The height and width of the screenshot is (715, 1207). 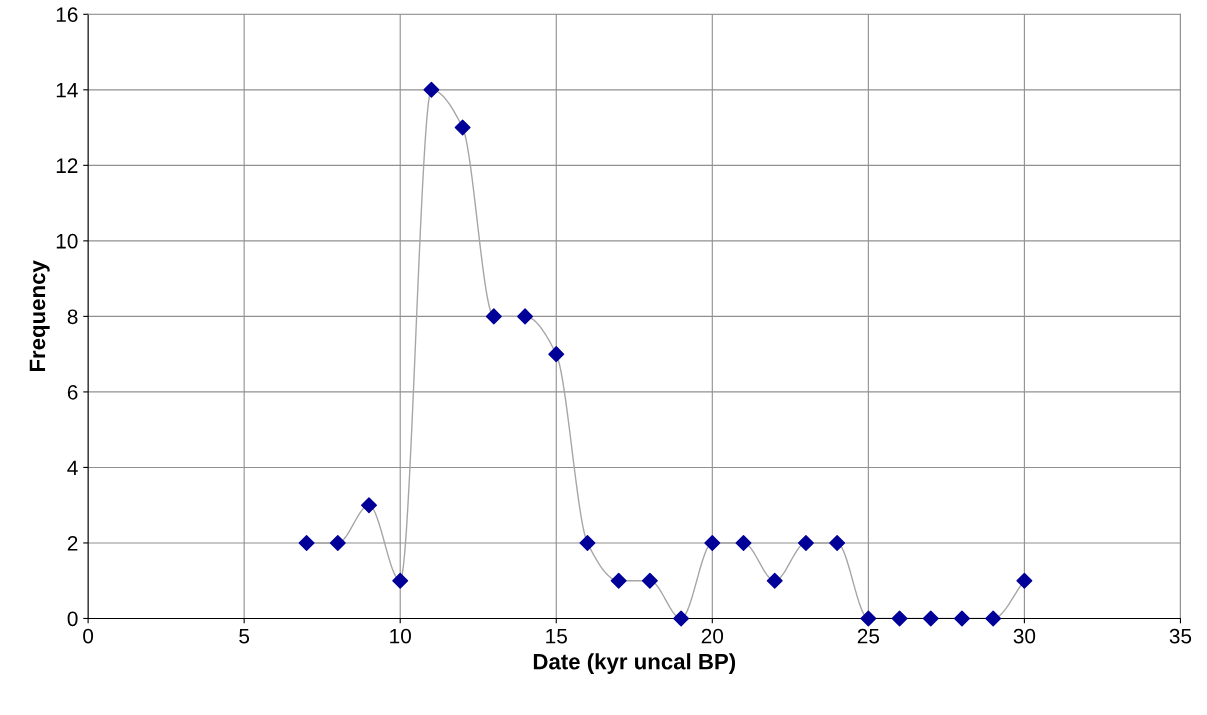 What do you see at coordinates (400, 636) in the screenshot?
I see `x-tick-label: 10` at bounding box center [400, 636].